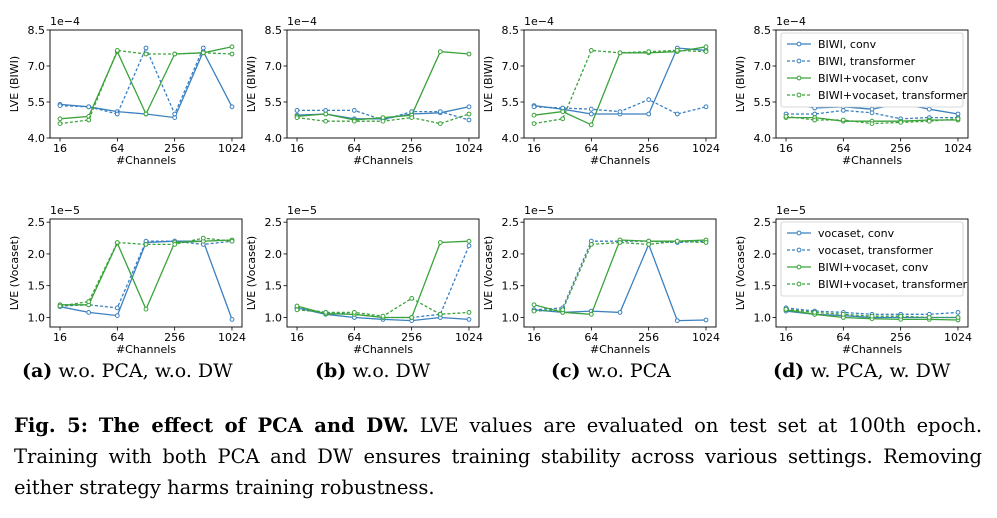 Image resolution: width=997 pixels, height=518 pixels. What do you see at coordinates (37, 138) in the screenshot?
I see `ytick-label: 4.0` at bounding box center [37, 138].